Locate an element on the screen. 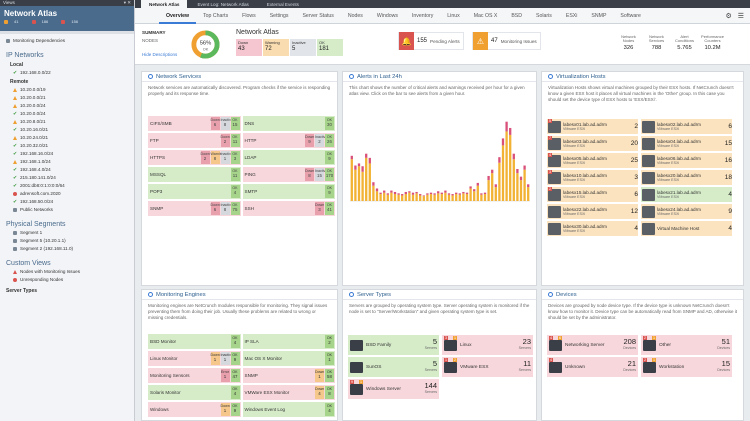 The height and width of the screenshot is (421, 750). nav-solaris: Solaris is located at coordinates (544, 15).